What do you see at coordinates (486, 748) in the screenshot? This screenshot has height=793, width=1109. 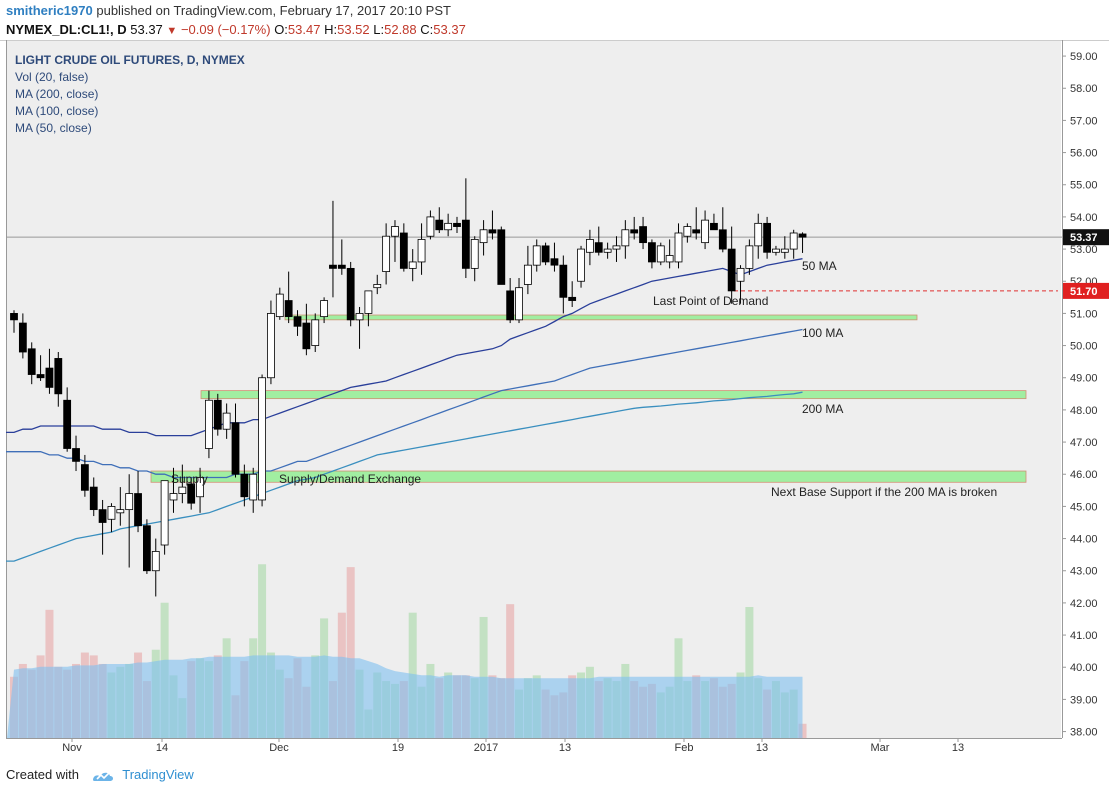 I see `time-tick-label: 2017` at bounding box center [486, 748].